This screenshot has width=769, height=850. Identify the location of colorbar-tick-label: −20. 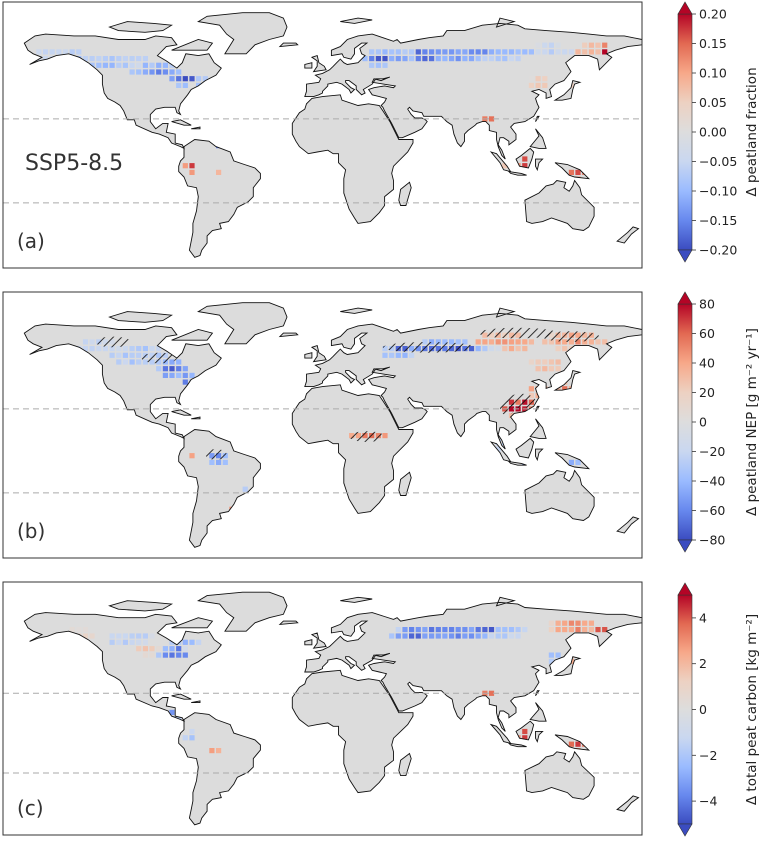
(712, 451).